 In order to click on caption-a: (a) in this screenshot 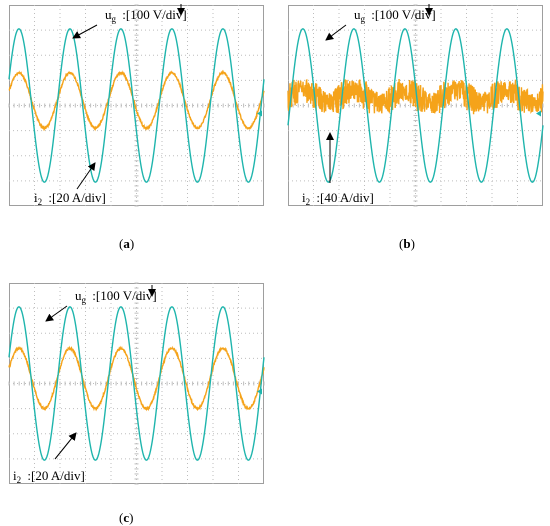, I will do `click(127, 243)`.